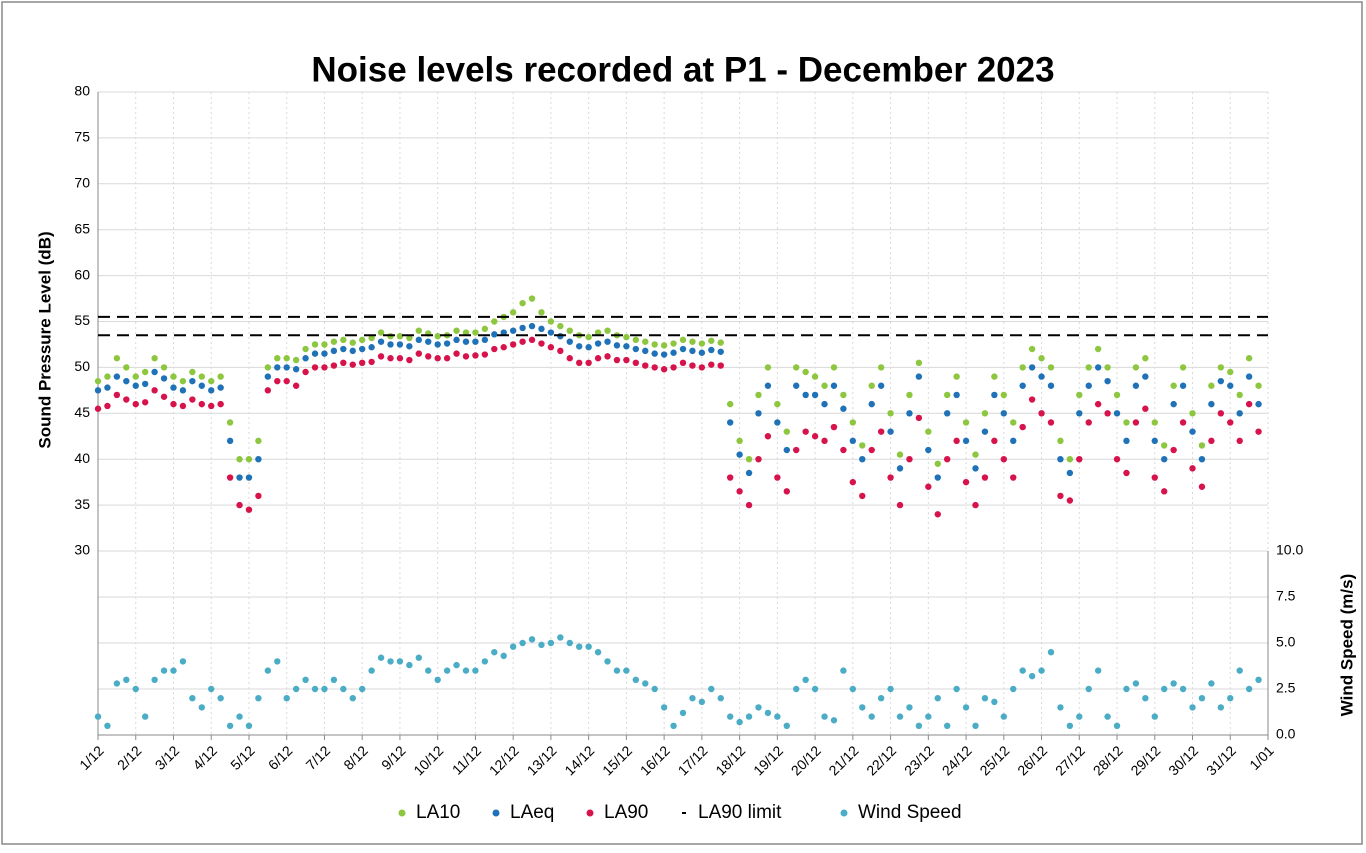 The image size is (1366, 853). What do you see at coordinates (44, 339) in the screenshot?
I see `y-axis-title: Sound Pressure Level (dB)` at bounding box center [44, 339].